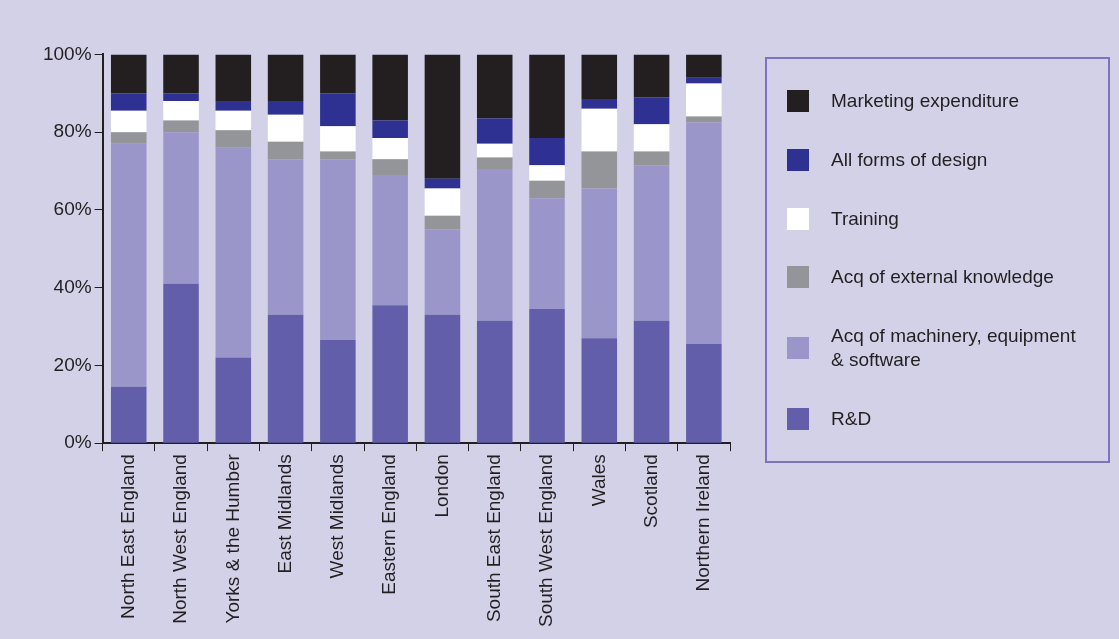 This screenshot has width=1119, height=639. I want to click on x-tick-label: North East England, so click(127, 536).